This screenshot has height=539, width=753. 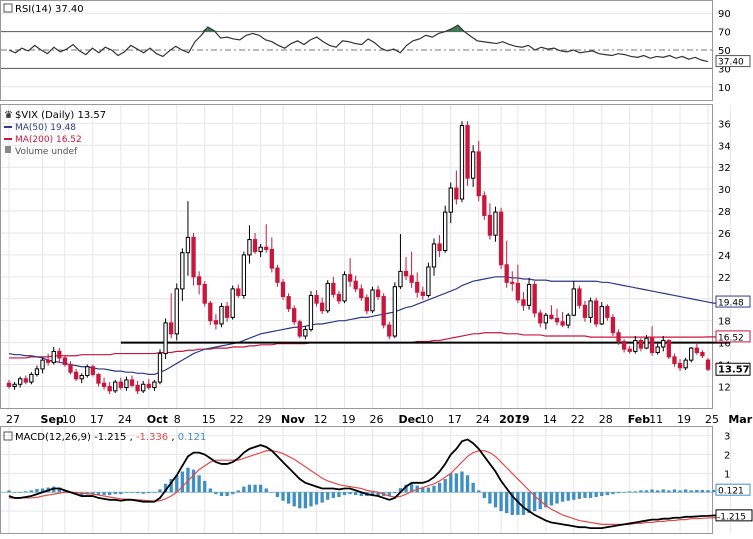 I want to click on x-axis-label: 24, so click(x=125, y=419).